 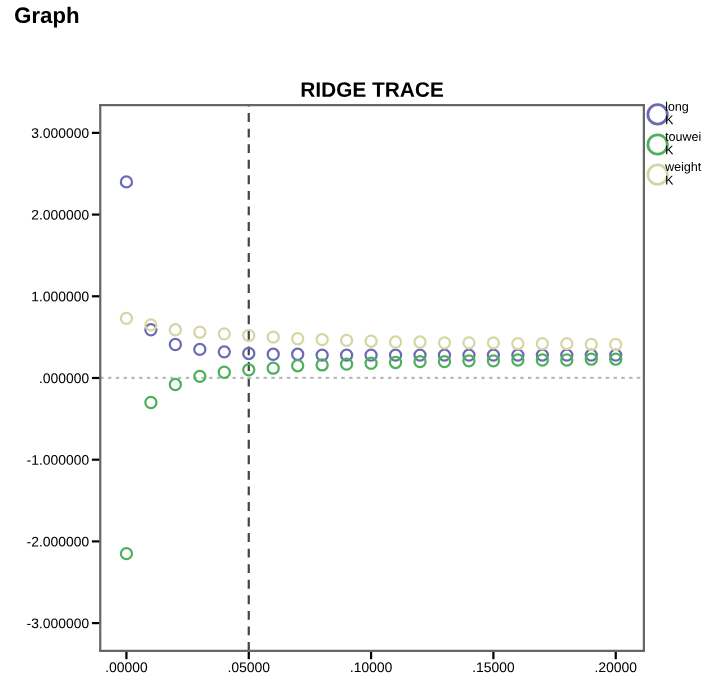 I want to click on chart-title: RIDGE TRACE, so click(x=372, y=89).